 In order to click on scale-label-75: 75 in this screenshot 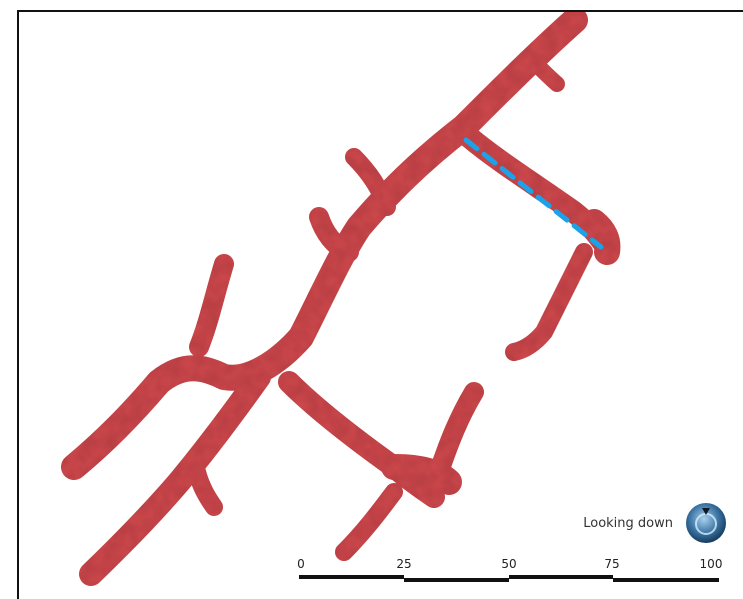, I will do `click(612, 564)`.